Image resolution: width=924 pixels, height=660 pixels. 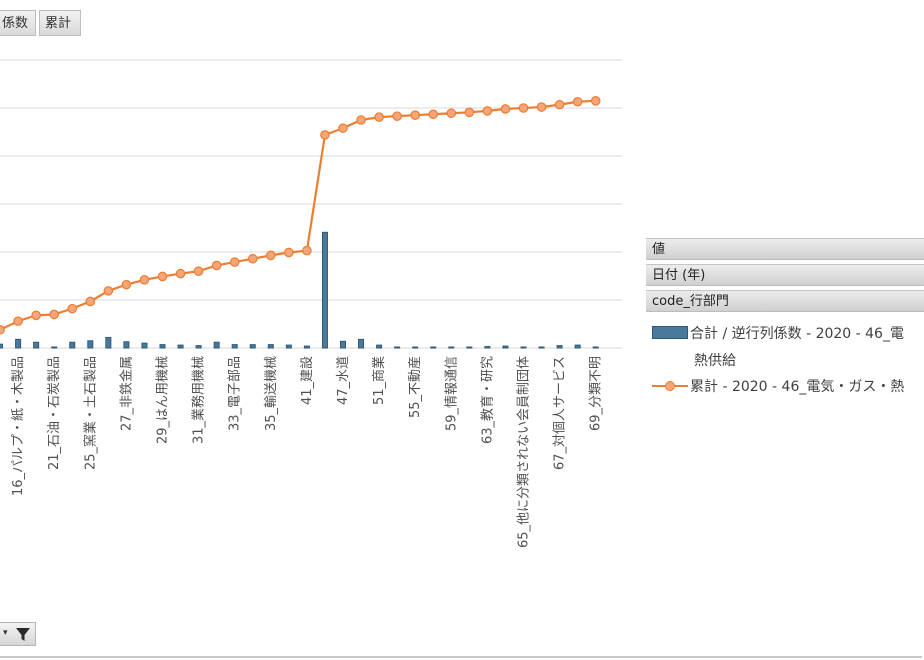 I want to click on x-tick-label: 41_建設, so click(x=307, y=380).